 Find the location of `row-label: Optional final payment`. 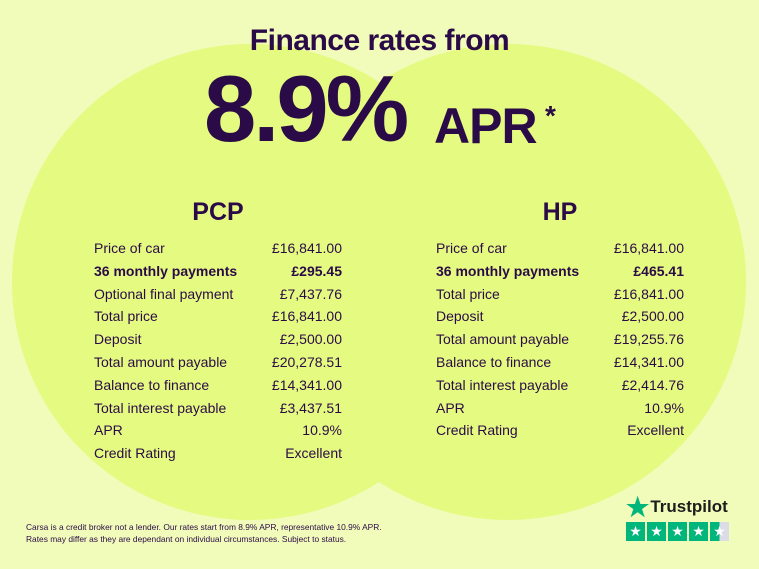

row-label: Optional final payment is located at coordinates (164, 293).